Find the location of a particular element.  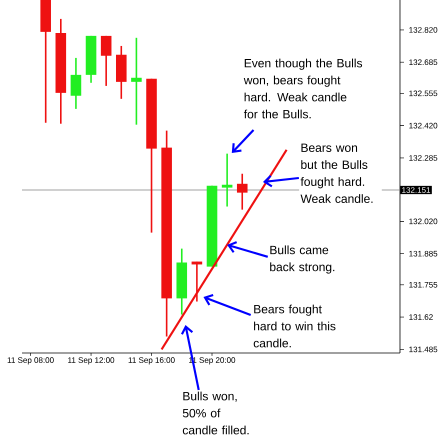

annotation: Even though the Bulls won, bears fought hard. Weak candle for the Bulls. is located at coordinates (303, 88).